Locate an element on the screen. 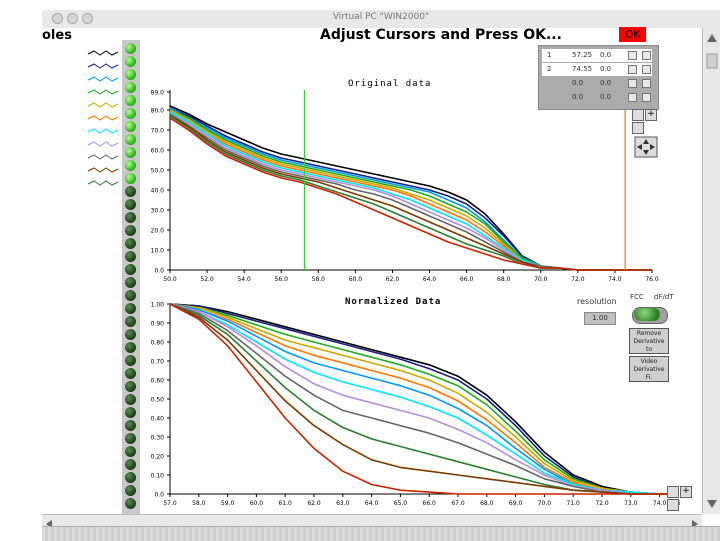  graph-pan-icon is located at coordinates (673, 505).